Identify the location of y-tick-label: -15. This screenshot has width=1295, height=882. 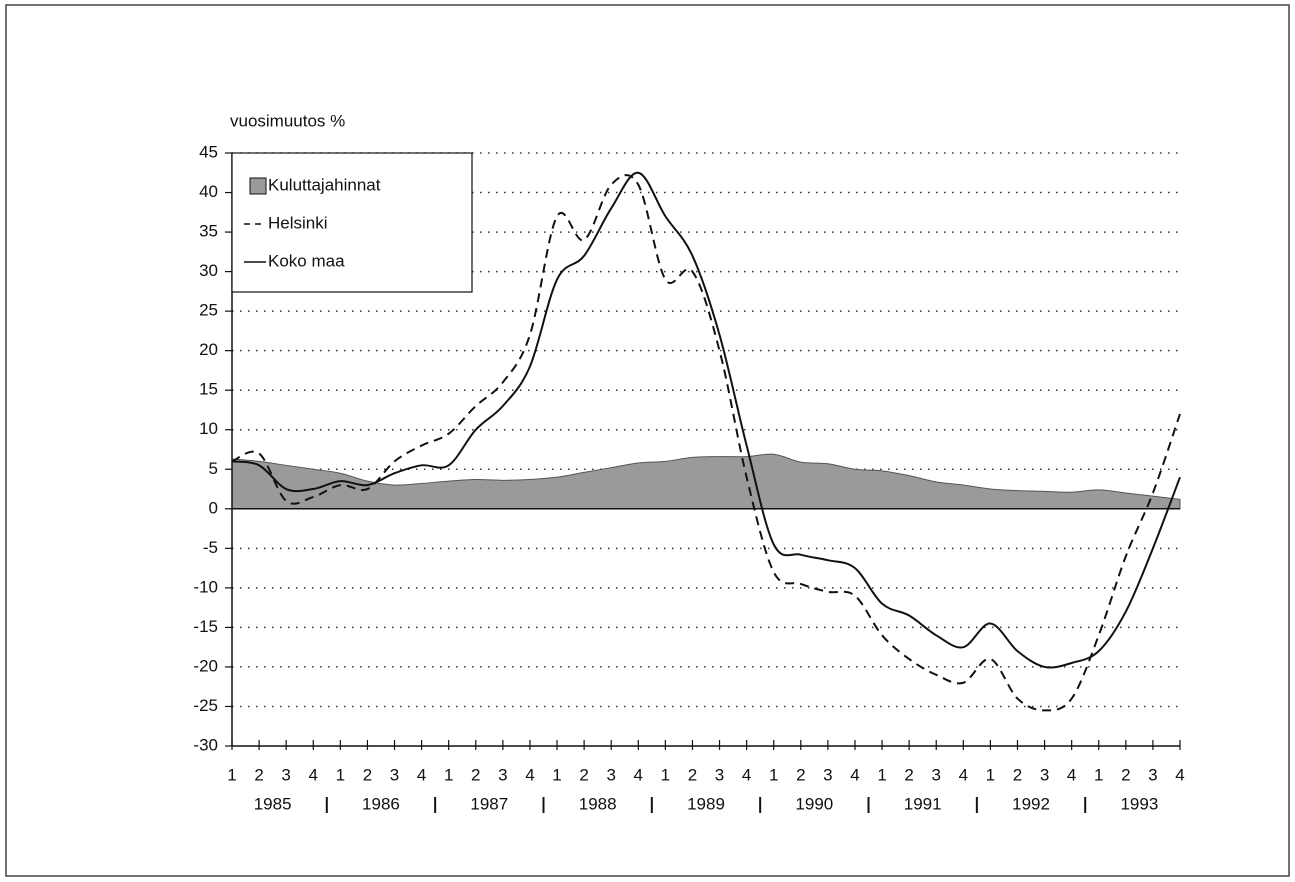
(205, 626).